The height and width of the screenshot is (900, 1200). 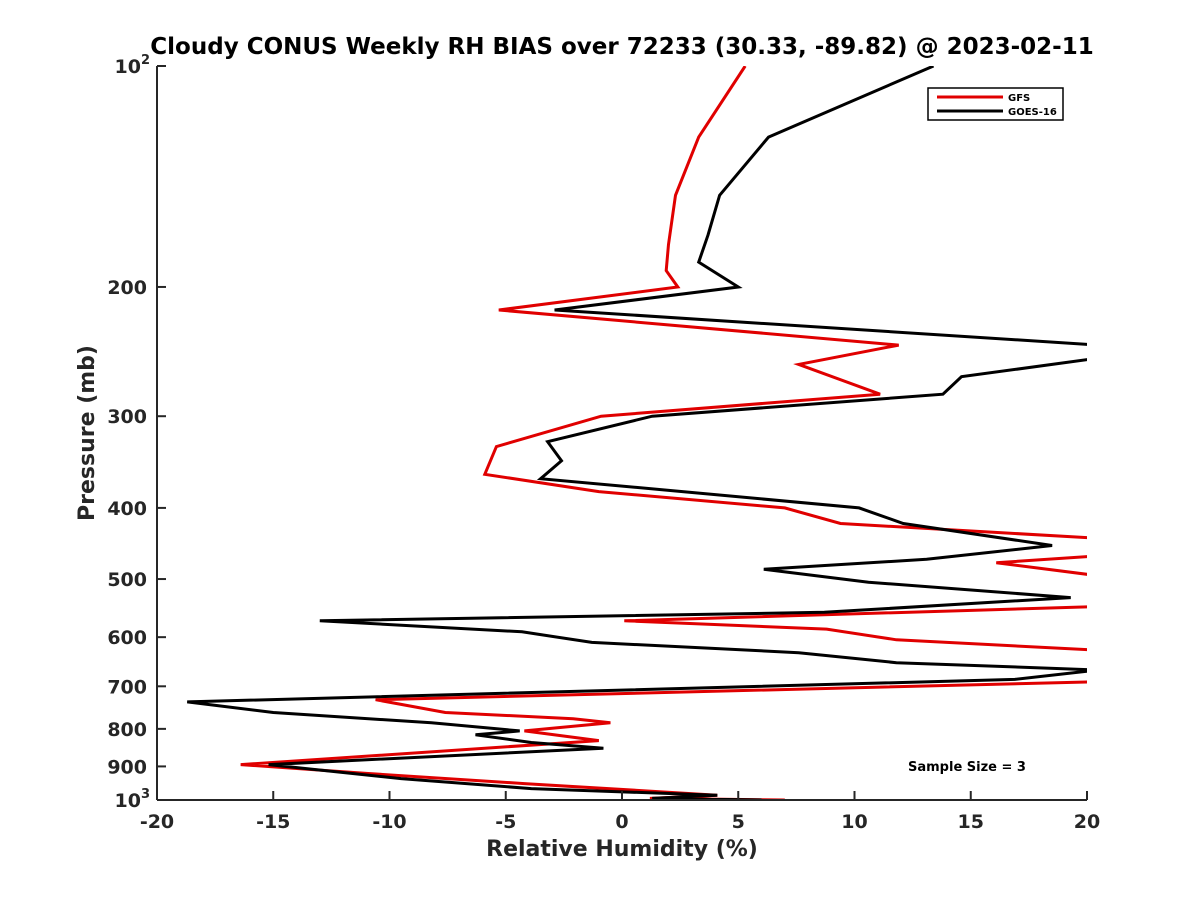 What do you see at coordinates (738, 822) in the screenshot?
I see `x-tick-label: 5` at bounding box center [738, 822].